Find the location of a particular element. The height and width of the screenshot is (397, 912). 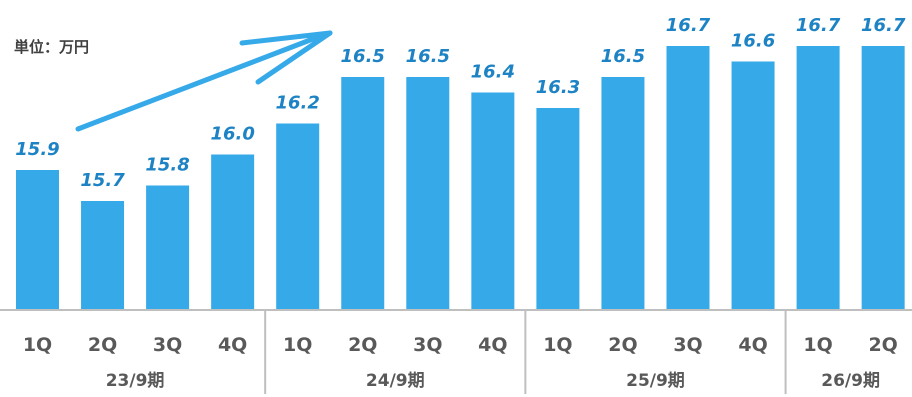

x-tick-label-5: 1Q is located at coordinates (297, 345).